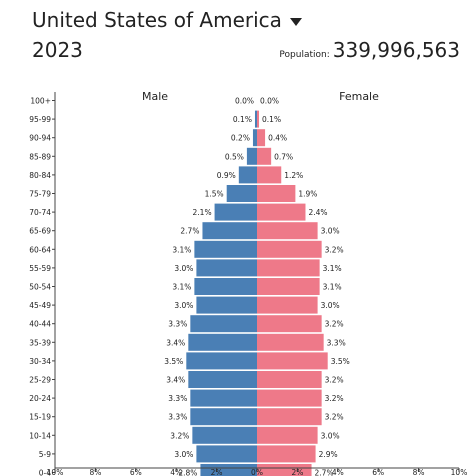 Image resolution: width=474 pixels, height=476 pixels. What do you see at coordinates (40, 417) in the screenshot?
I see `age-group-label: 15-19` at bounding box center [40, 417].